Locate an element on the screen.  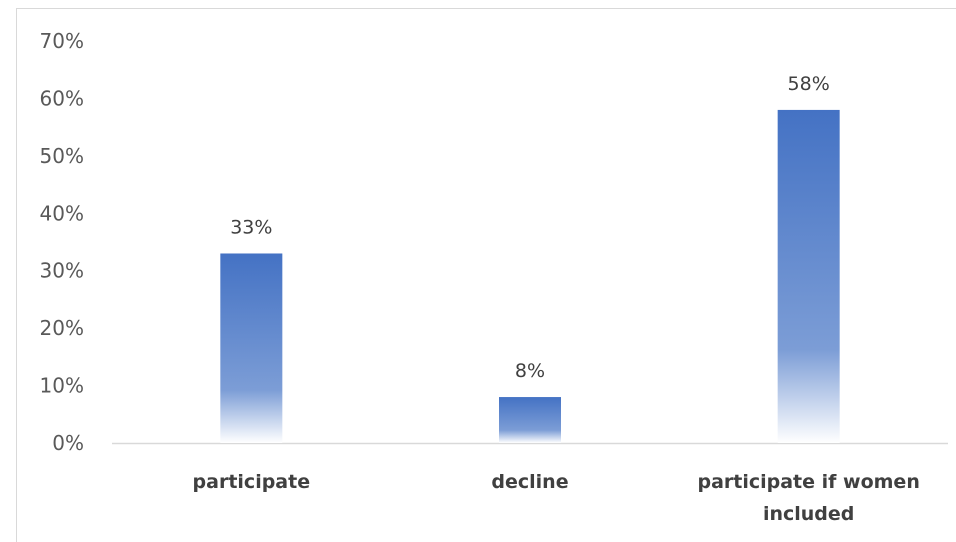
y-axis-ticks: 0% 10% 20% 30% 40% 50% 60% 70% is located at coordinates (62, 242).